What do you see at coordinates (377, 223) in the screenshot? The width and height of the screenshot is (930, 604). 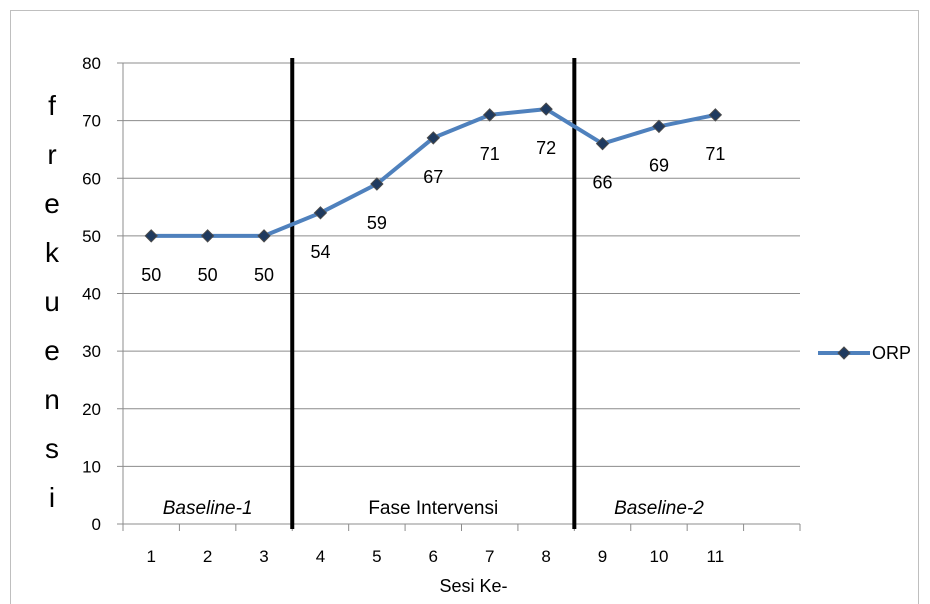 I see `data-label: 59` at bounding box center [377, 223].